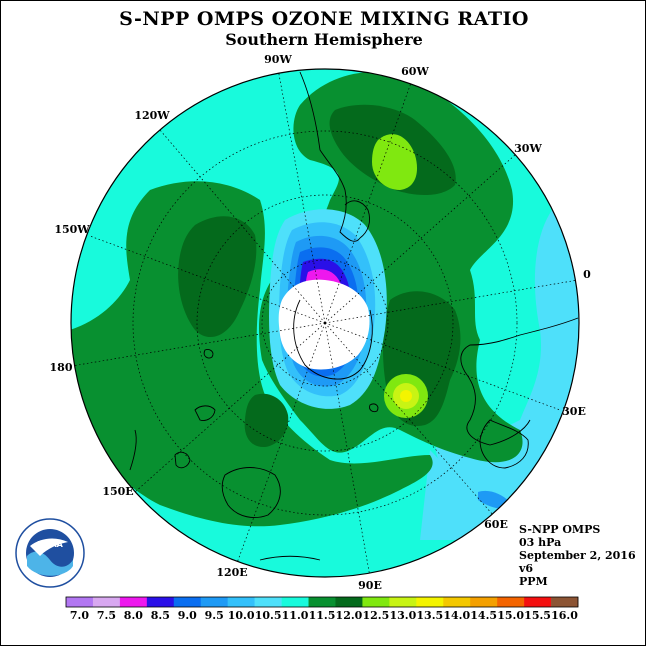  I want to click on lon-label-30w: 30W, so click(528, 148).